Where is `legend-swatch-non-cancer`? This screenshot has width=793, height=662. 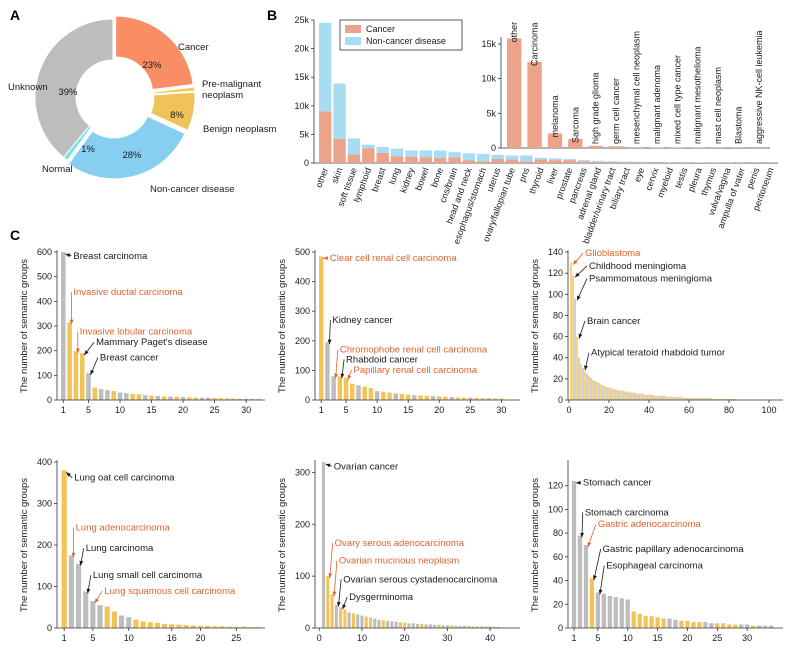 legend-swatch-non-cancer is located at coordinates (353, 41).